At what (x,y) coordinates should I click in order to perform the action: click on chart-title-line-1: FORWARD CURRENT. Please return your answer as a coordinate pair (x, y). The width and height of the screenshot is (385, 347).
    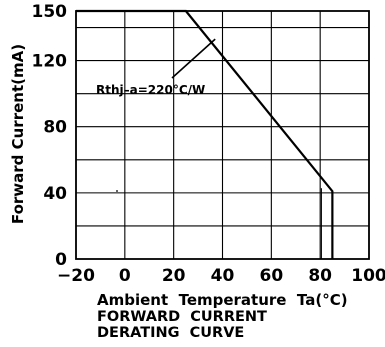
    Looking at the image, I should click on (182, 317).